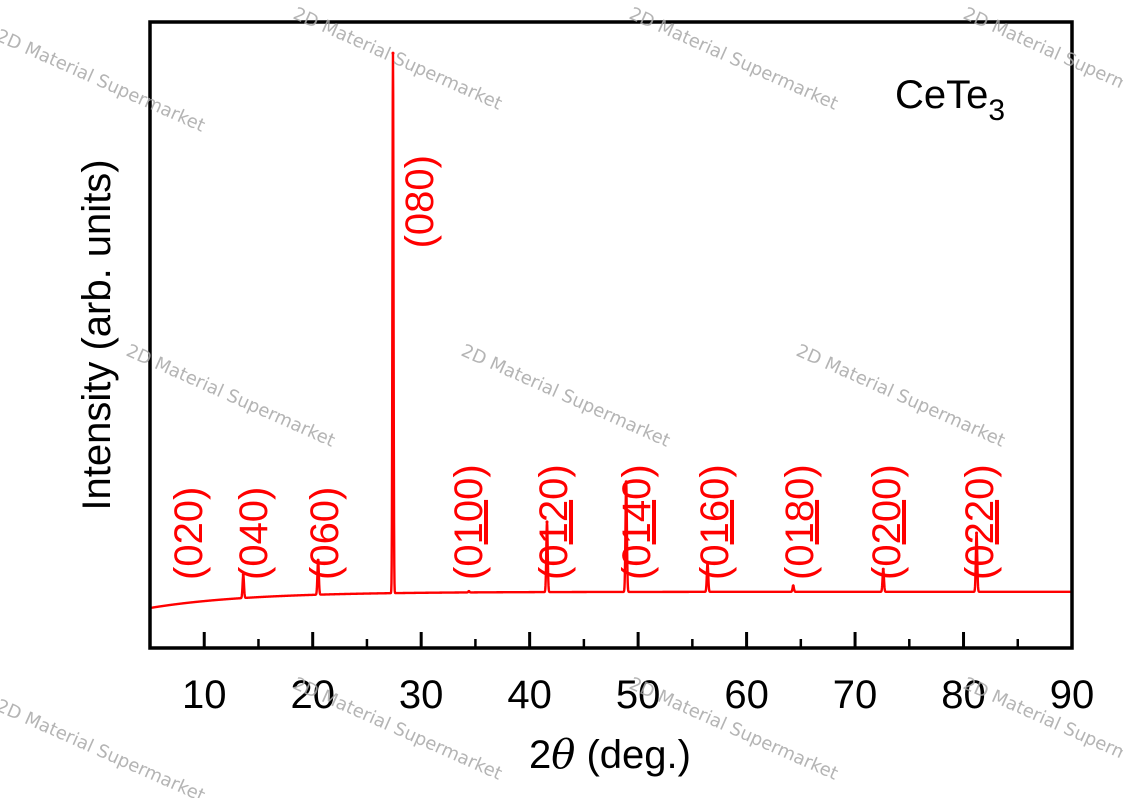  What do you see at coordinates (963, 695) in the screenshot?
I see `x-tick-label: 80` at bounding box center [963, 695].